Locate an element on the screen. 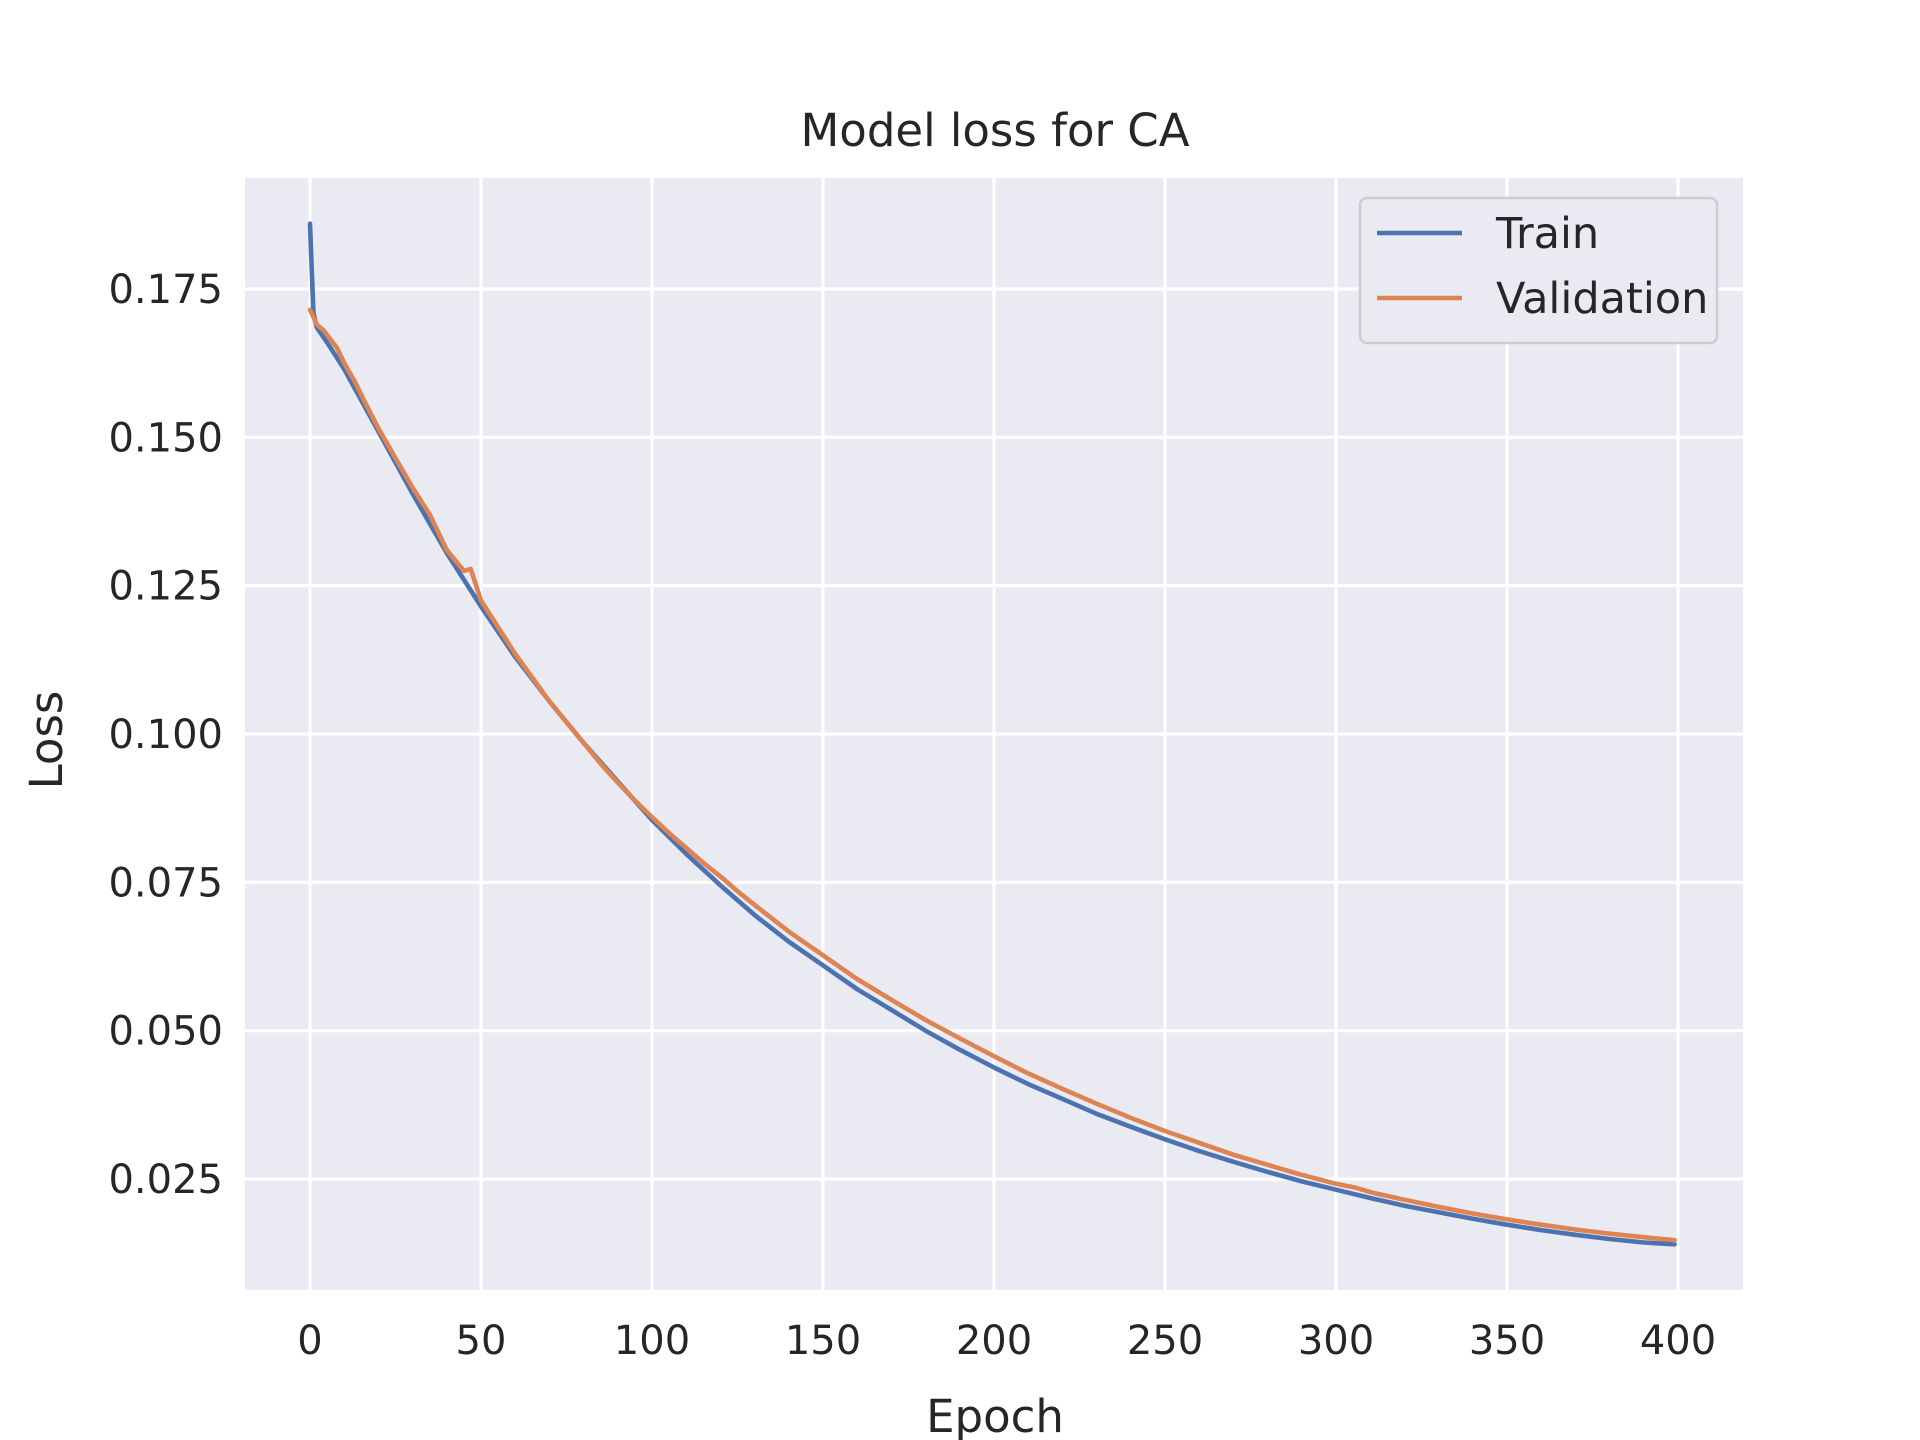 The image size is (1920, 1440). y-tick-label: 0.050 is located at coordinates (165, 1032).